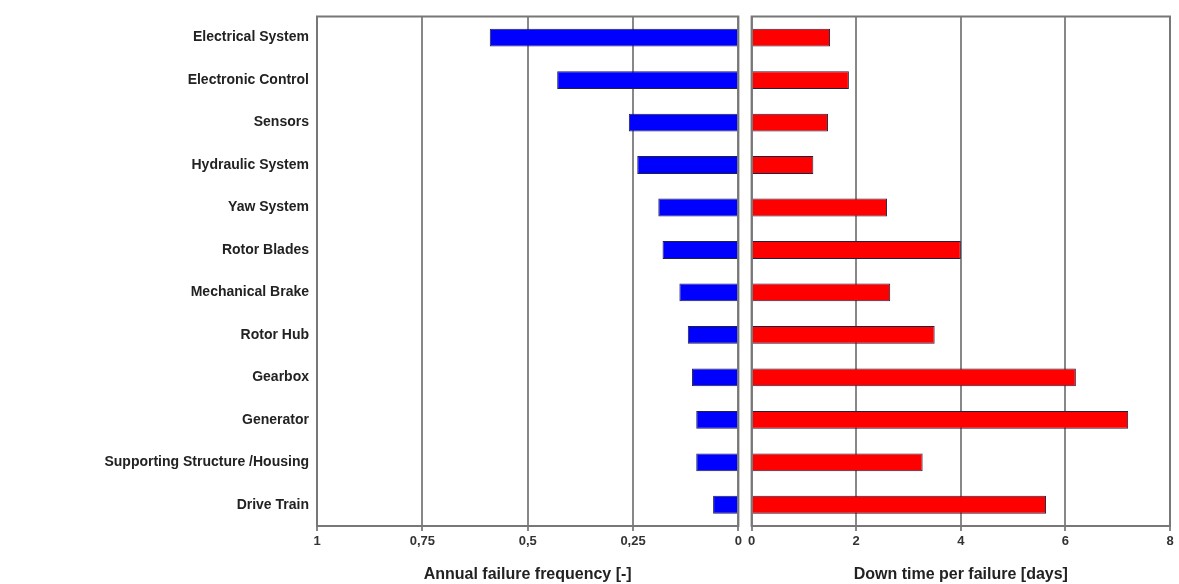 The image size is (1179, 584). What do you see at coordinates (265, 248) in the screenshot?
I see `y-tick-label: Rotor Blades` at bounding box center [265, 248].